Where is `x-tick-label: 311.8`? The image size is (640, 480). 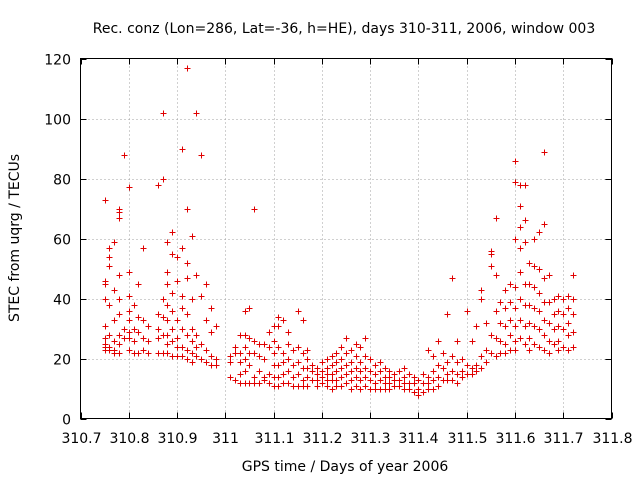 x-tick-label: 311.8 is located at coordinates (612, 439).